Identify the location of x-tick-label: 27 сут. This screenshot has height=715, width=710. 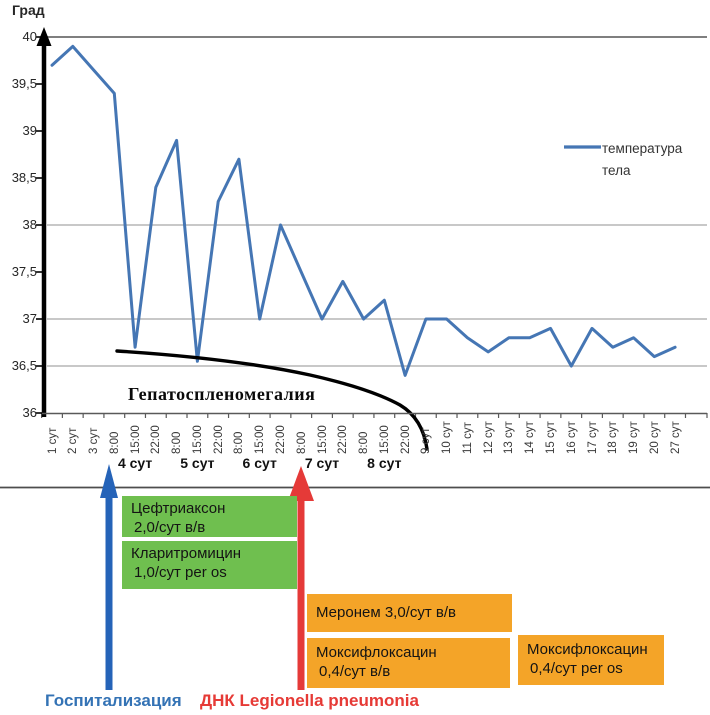
(675, 437).